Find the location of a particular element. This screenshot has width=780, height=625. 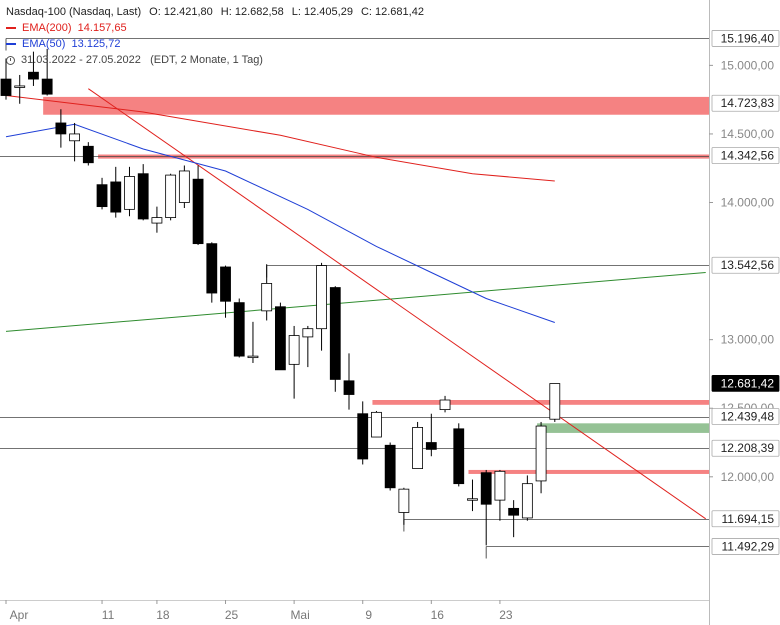

x-tick-label: 11 is located at coordinates (108, 615).